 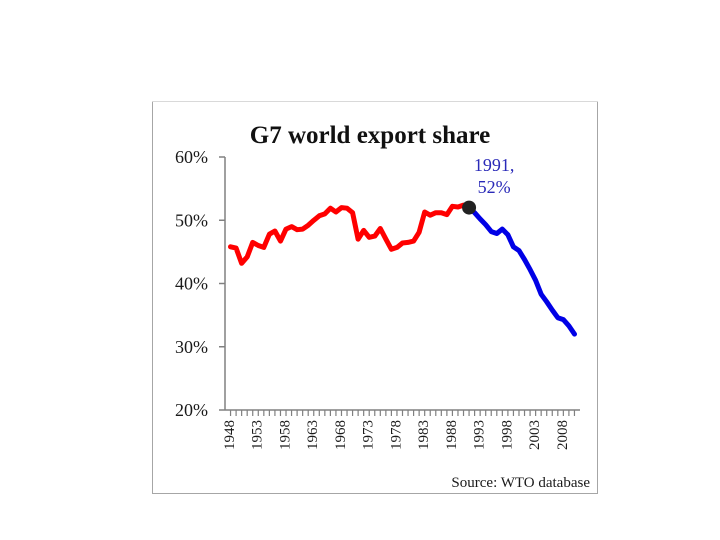 What do you see at coordinates (480, 435) in the screenshot?
I see `x-tick-label: 1993` at bounding box center [480, 435].